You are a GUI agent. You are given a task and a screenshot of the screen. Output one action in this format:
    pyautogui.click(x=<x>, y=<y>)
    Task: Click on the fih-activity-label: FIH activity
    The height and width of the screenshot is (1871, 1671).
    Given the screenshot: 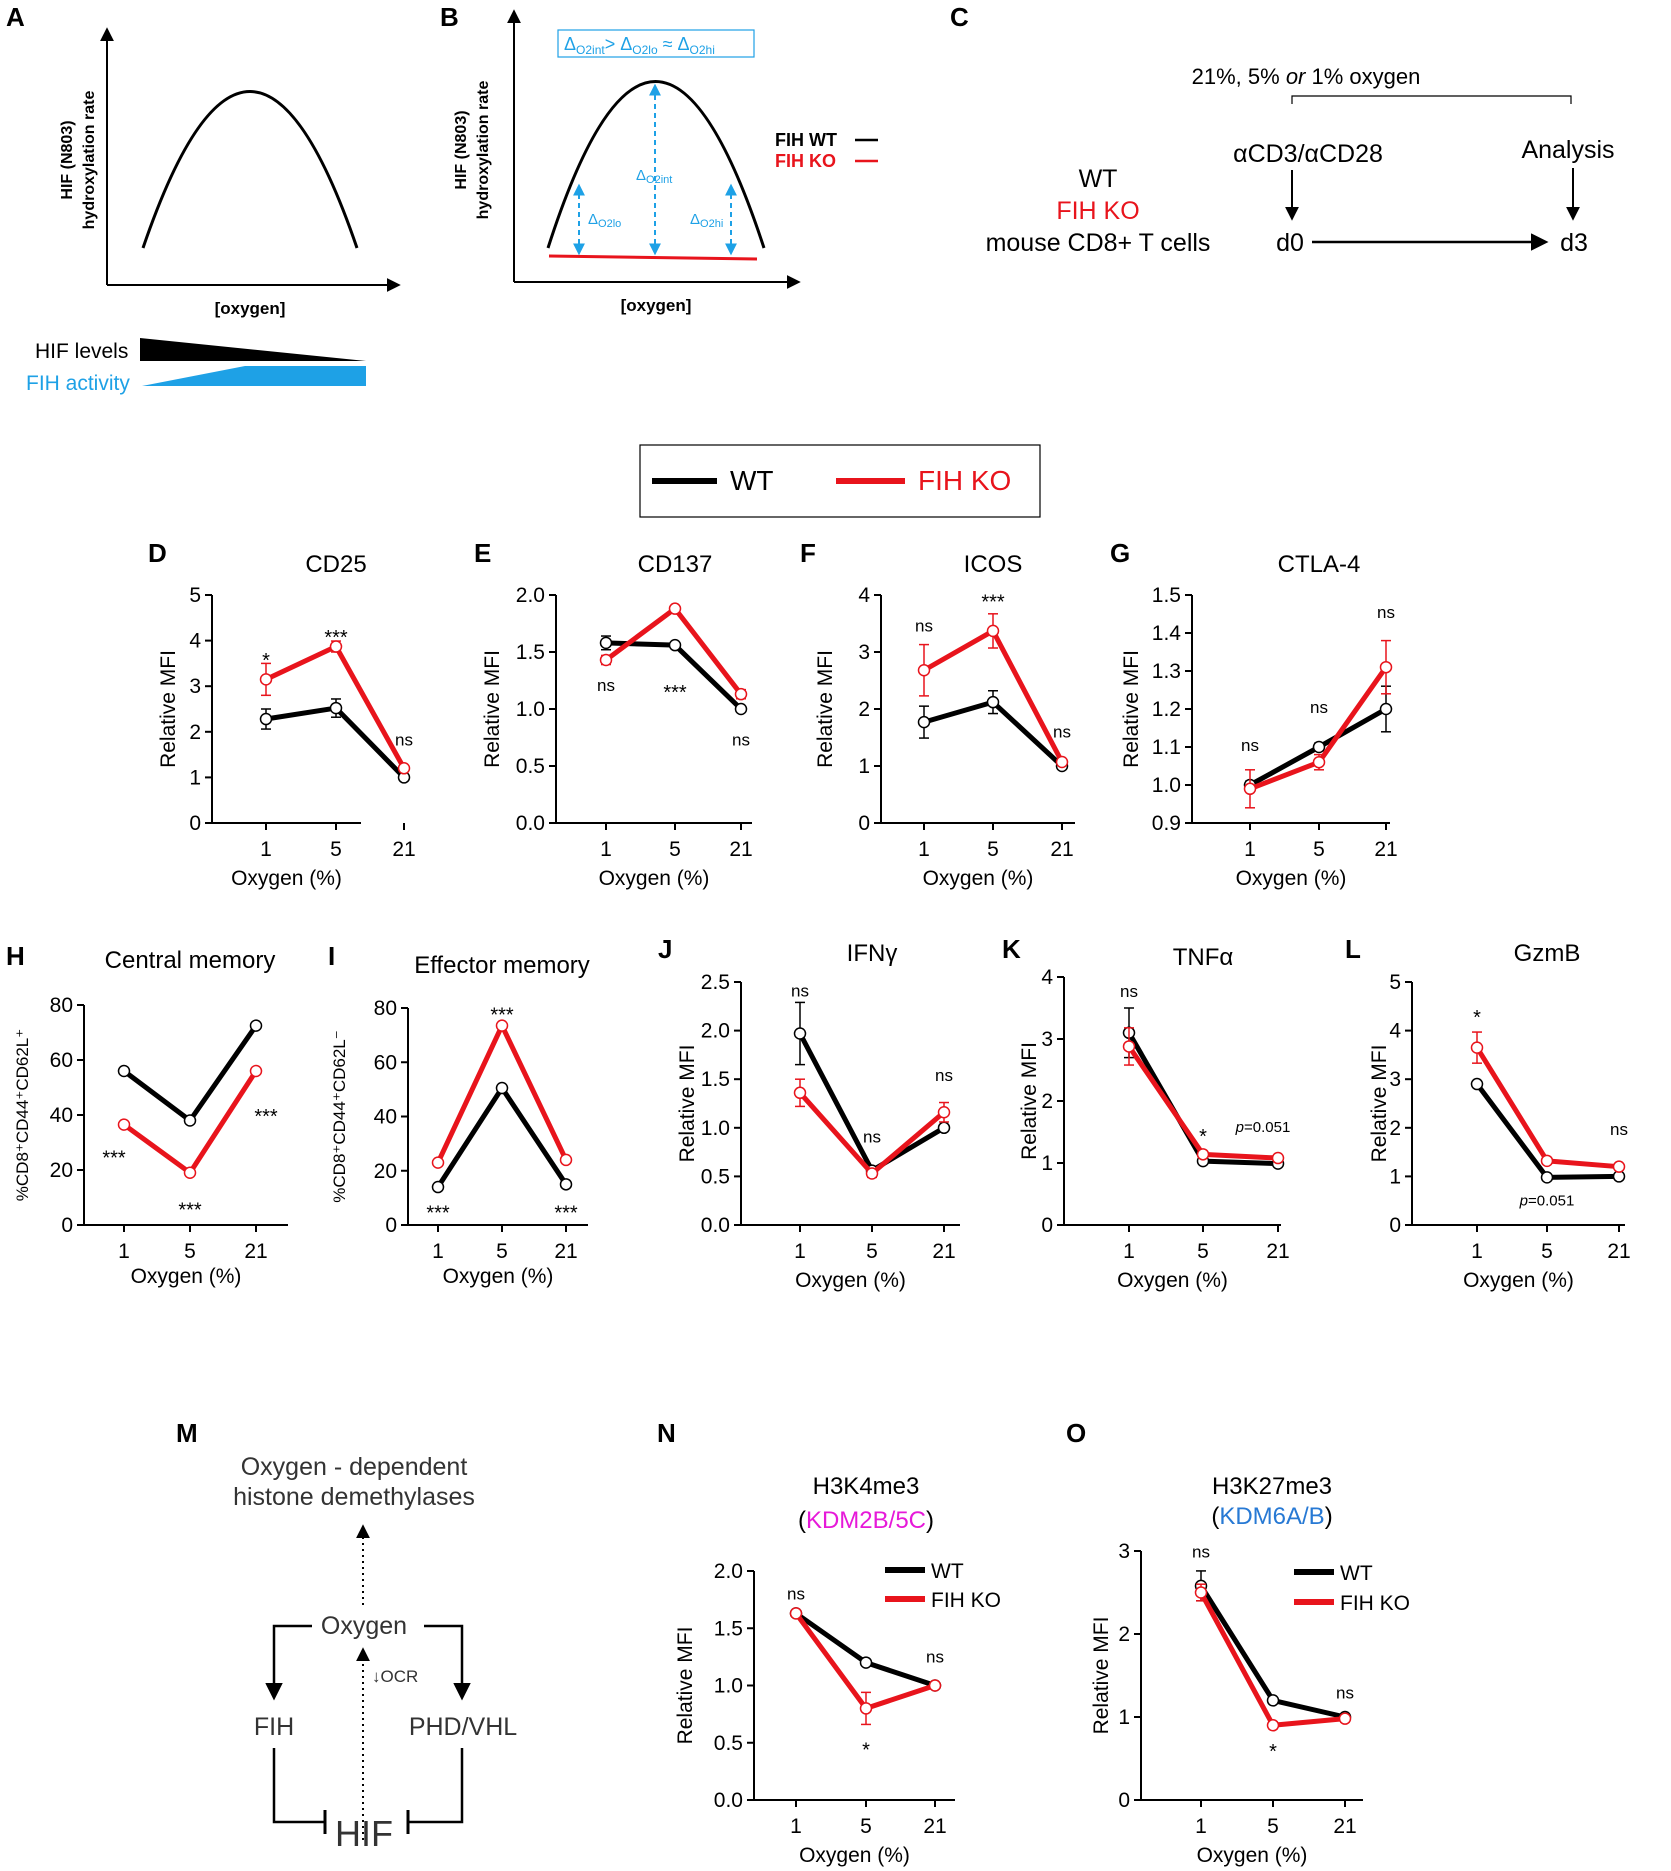 What is the action you would take?
    pyautogui.click(x=78, y=383)
    